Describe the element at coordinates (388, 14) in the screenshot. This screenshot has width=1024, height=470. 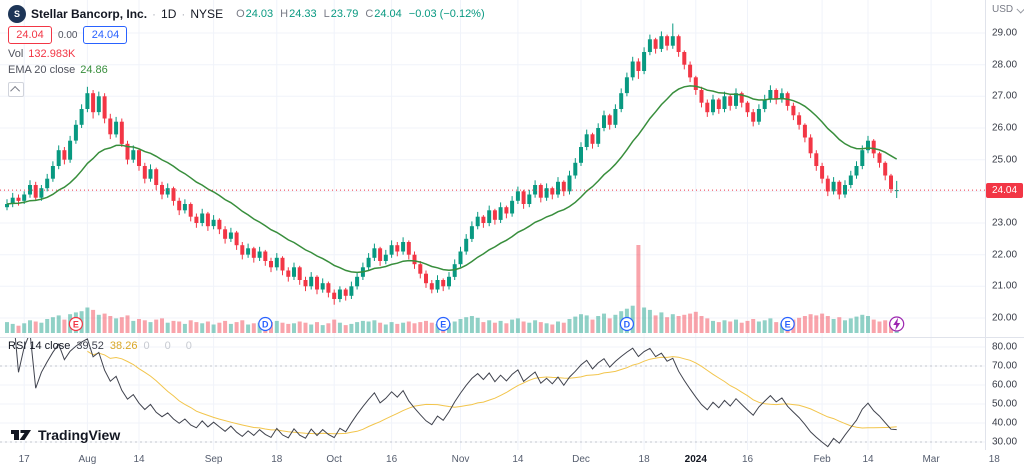
I see `close-value: 24.04` at that location.